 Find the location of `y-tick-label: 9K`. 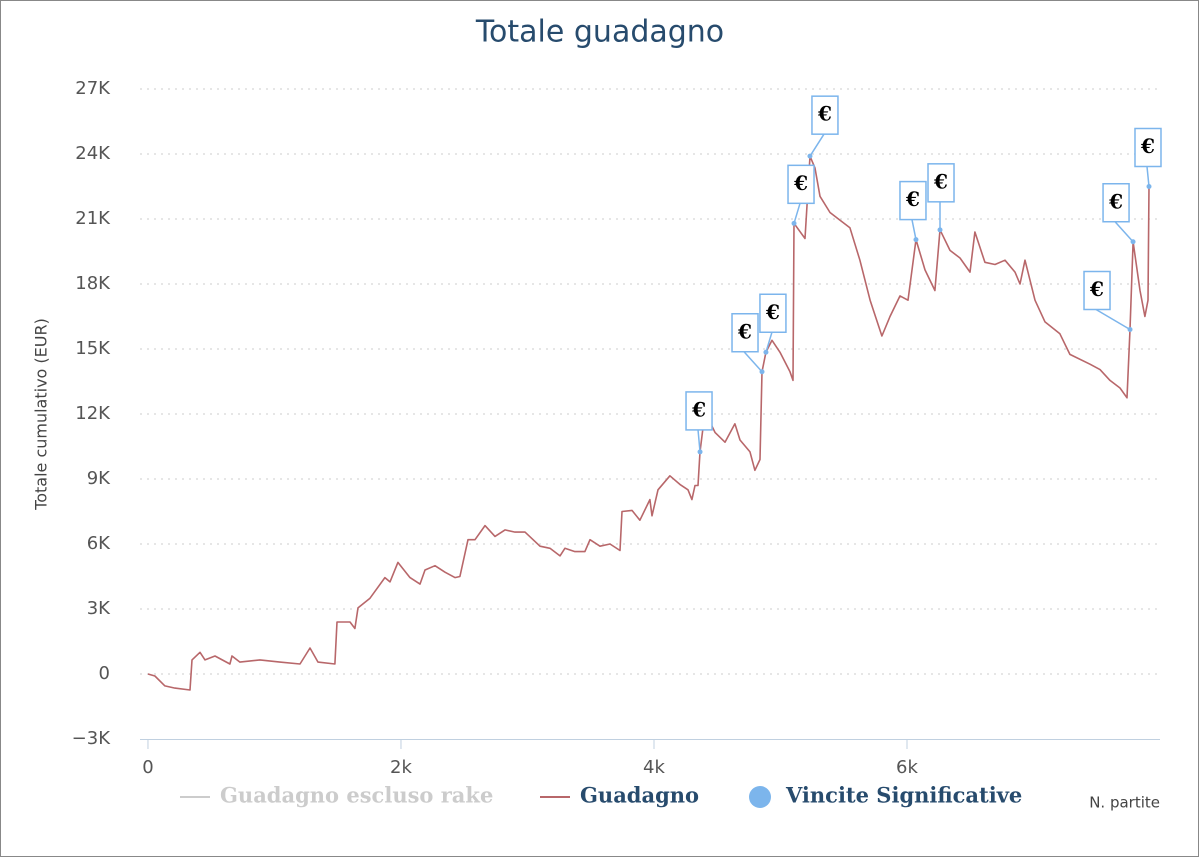

y-tick-label: 9K is located at coordinates (99, 478).